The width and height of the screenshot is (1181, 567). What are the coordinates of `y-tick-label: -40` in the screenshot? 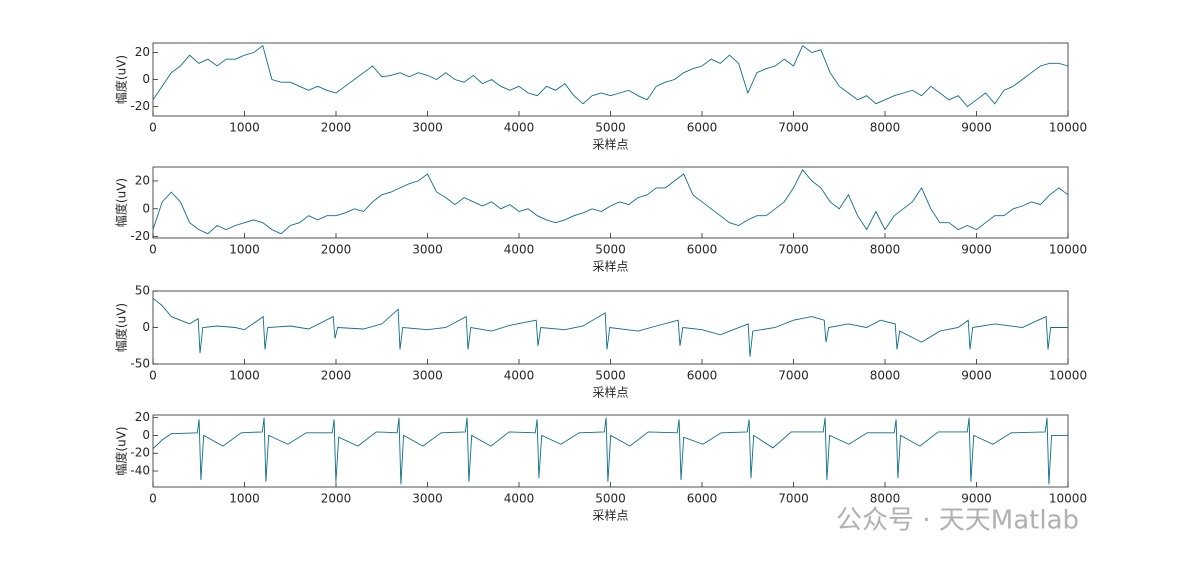 It's located at (140, 471).